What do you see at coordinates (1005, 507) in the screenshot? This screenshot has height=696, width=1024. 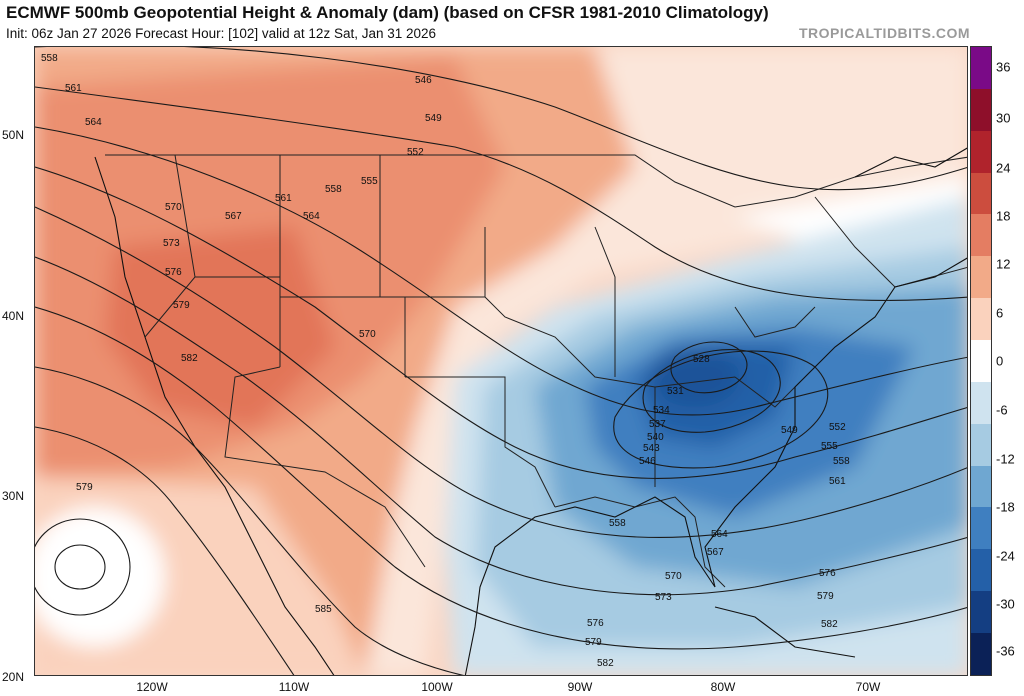 I see `colorbar-label: -18` at bounding box center [1005, 507].